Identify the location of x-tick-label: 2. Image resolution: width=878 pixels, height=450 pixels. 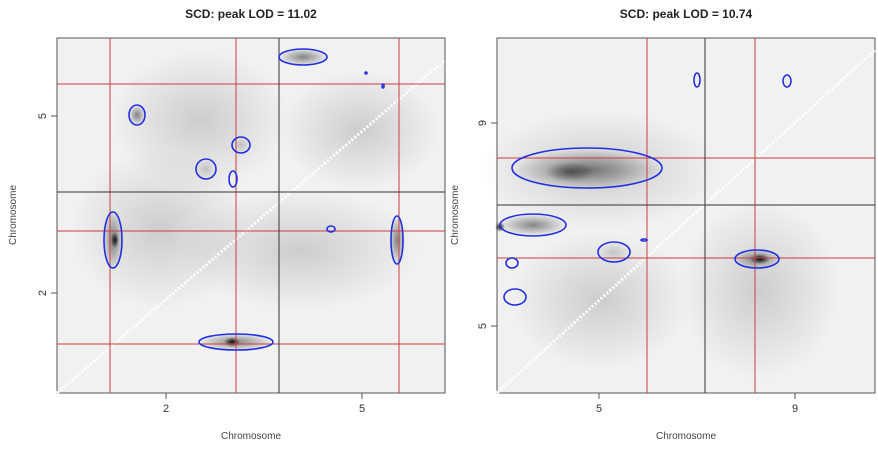
(166, 409).